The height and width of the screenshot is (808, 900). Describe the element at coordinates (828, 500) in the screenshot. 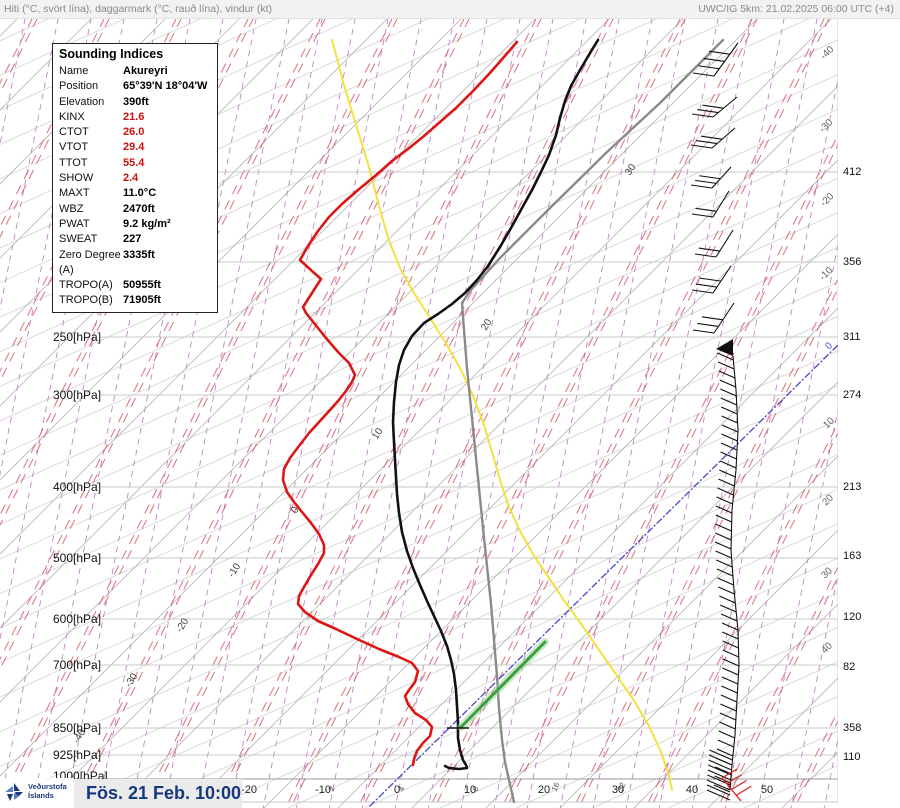

I see `isotherm-label: 20` at that location.